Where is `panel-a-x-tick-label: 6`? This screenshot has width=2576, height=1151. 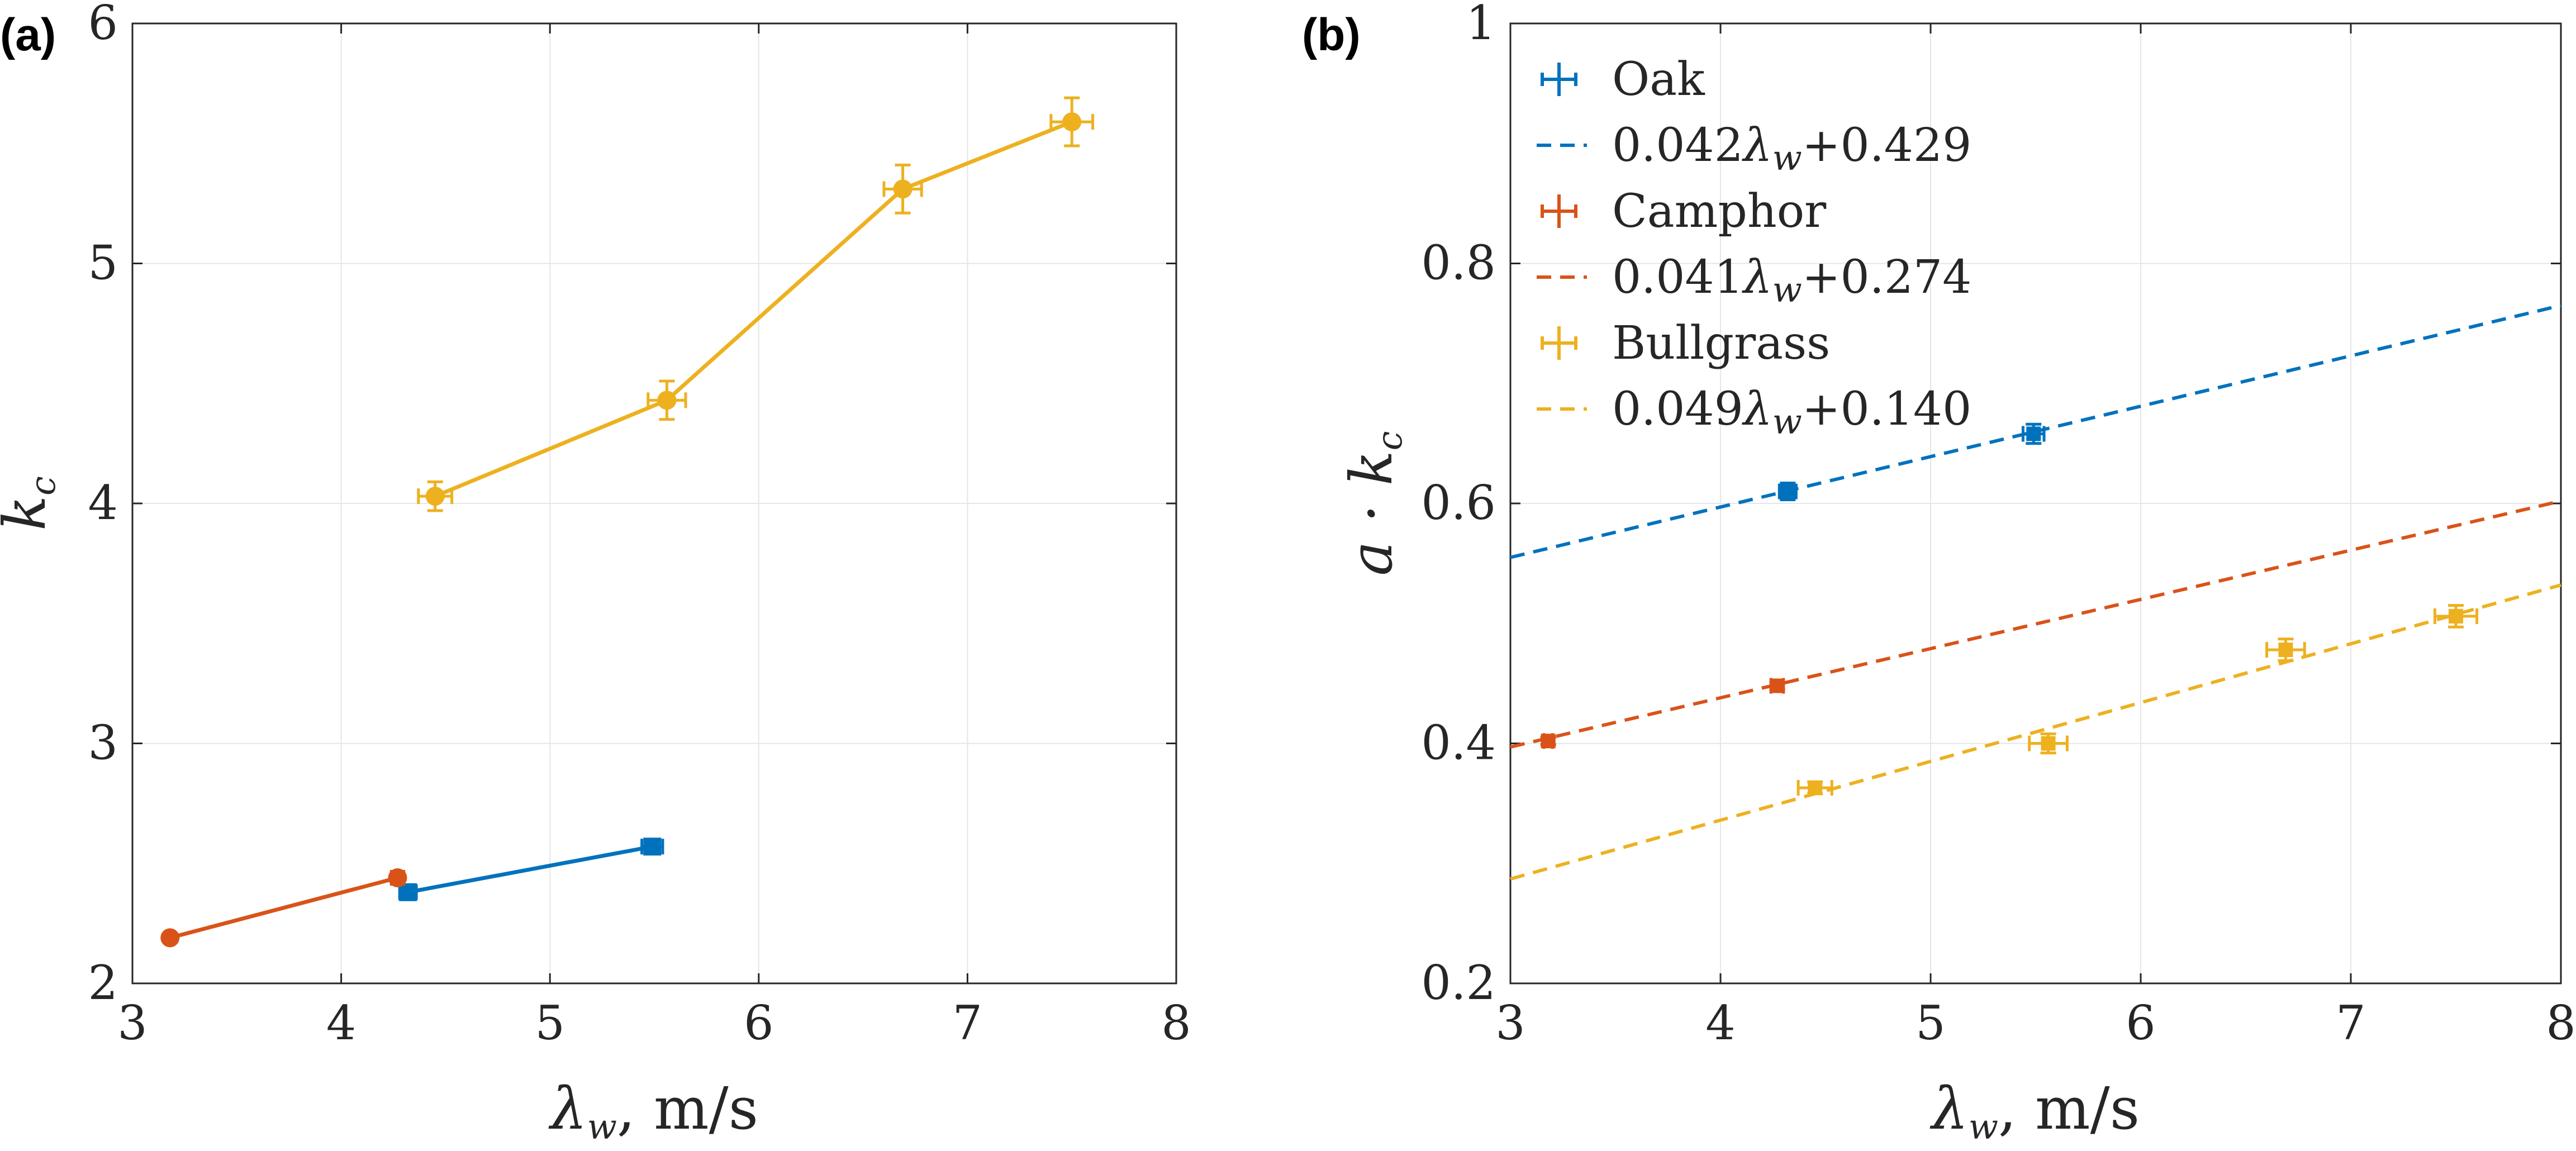 panel-a-x-tick-label: 6 is located at coordinates (758, 1023).